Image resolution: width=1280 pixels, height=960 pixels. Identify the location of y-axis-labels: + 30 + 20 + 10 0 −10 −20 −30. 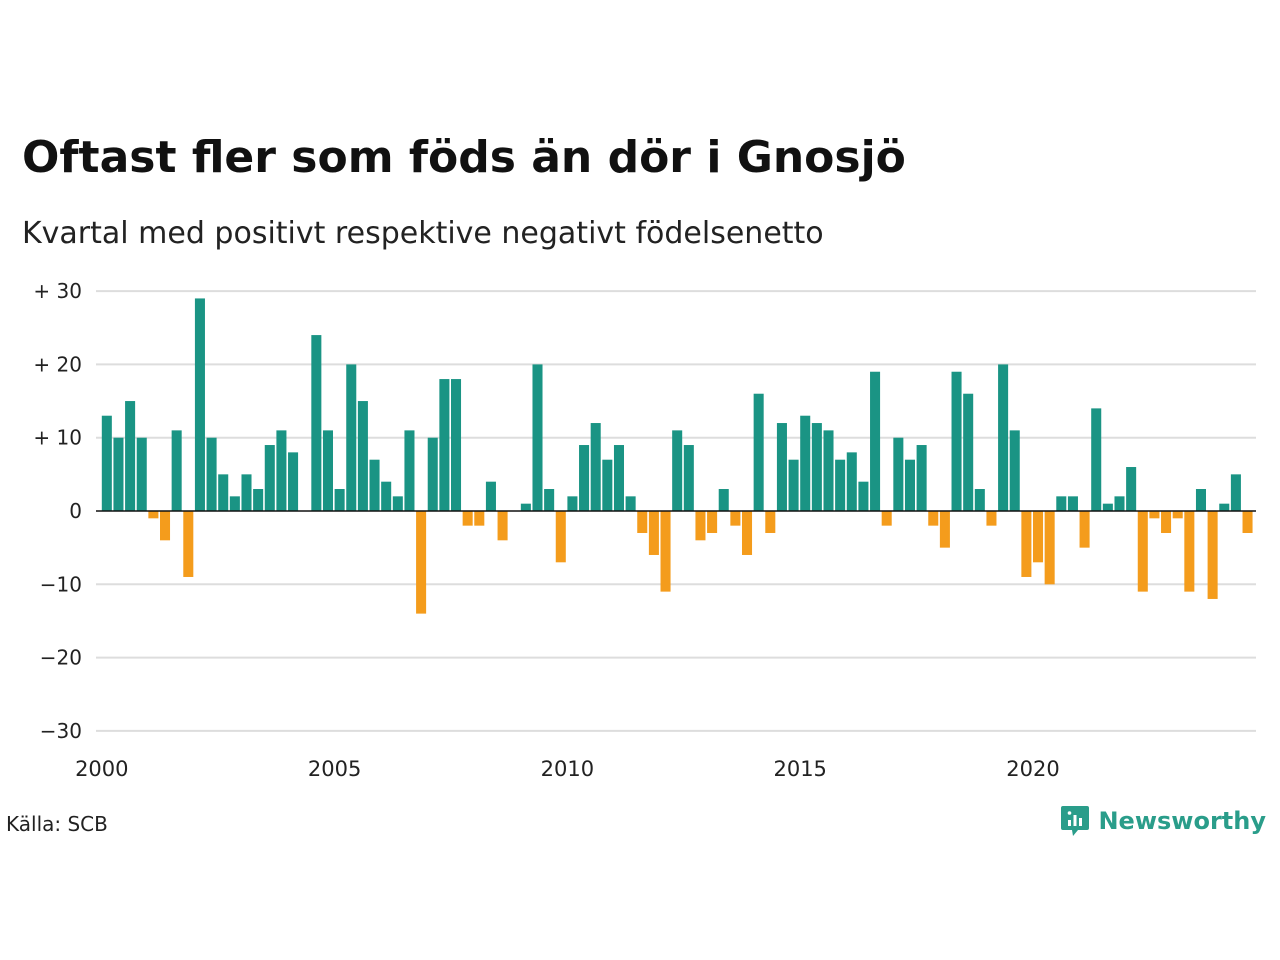
(57, 511).